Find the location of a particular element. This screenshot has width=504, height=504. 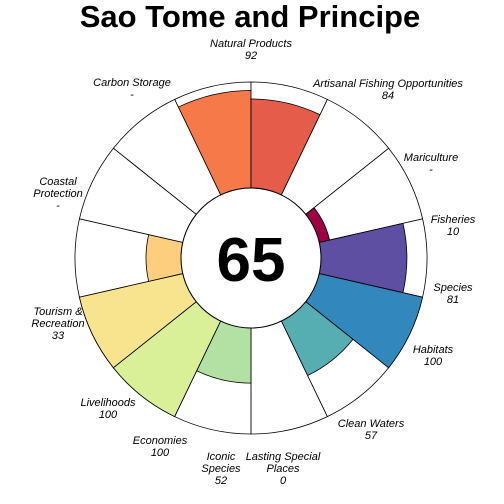

petal-label-clean-waters: Clean Waters 57 is located at coordinates (371, 430).